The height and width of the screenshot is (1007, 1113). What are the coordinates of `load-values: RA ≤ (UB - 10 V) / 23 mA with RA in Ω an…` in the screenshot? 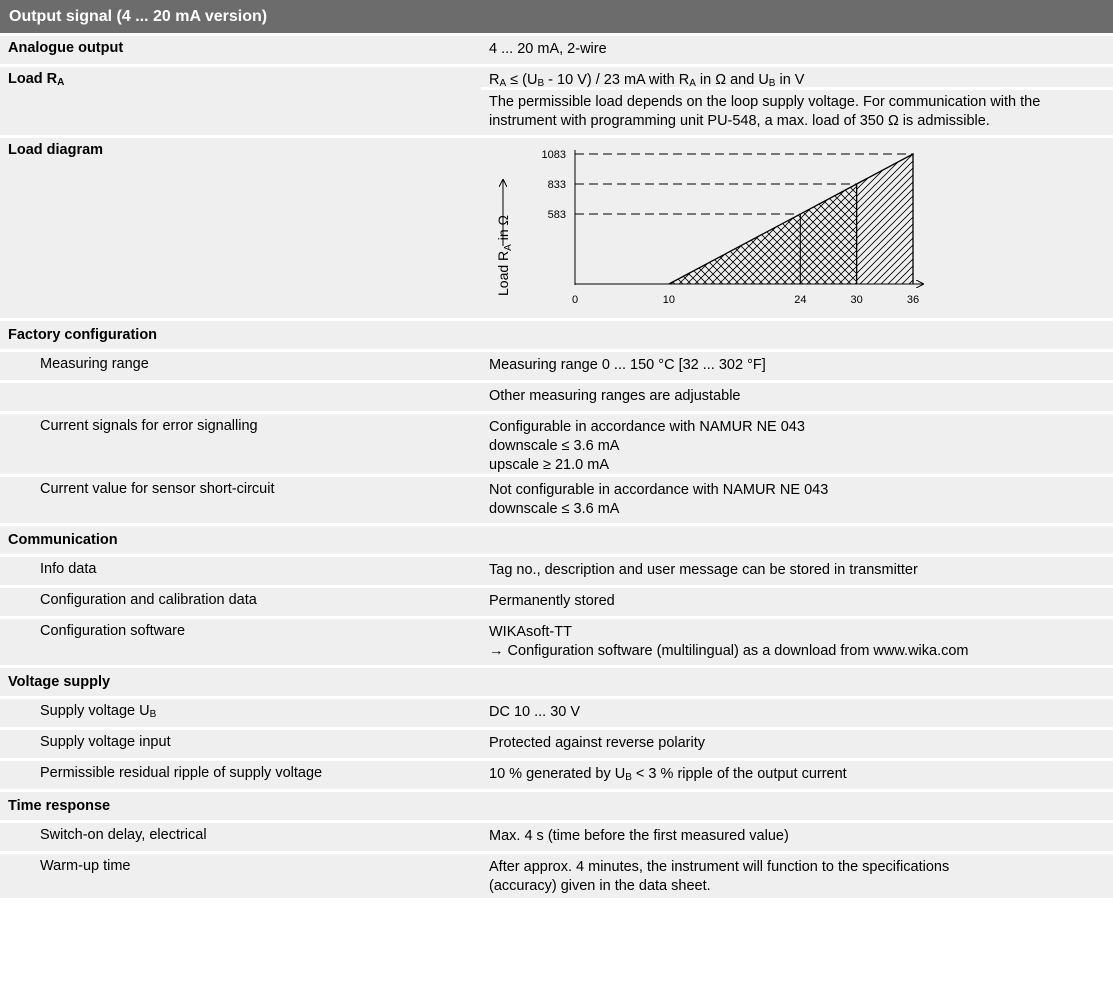 It's located at (797, 101).